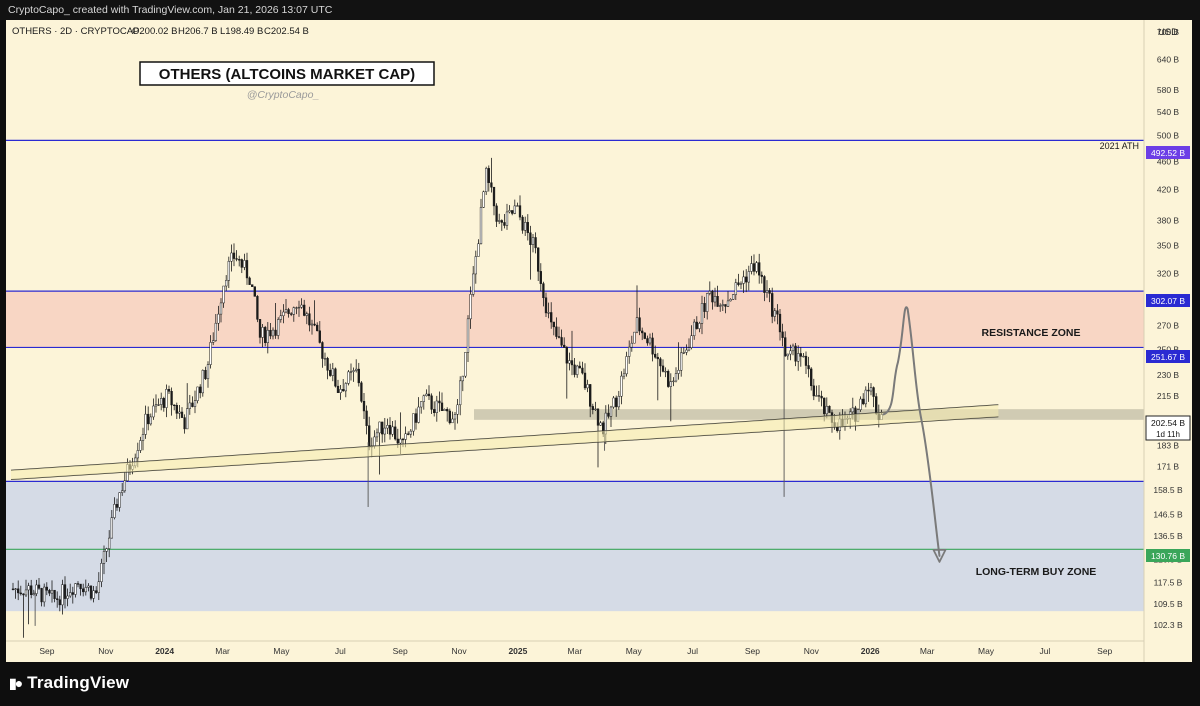 Image resolution: width=1200 pixels, height=706 pixels. What do you see at coordinates (459, 651) in the screenshot?
I see `x-tick-label-7: Nov` at bounding box center [459, 651].